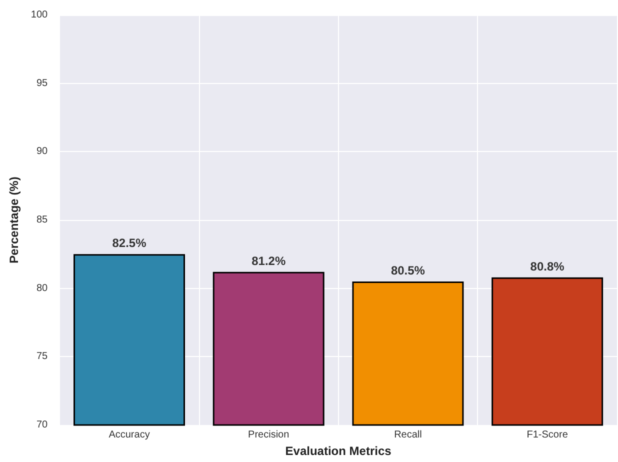 Image resolution: width=618 pixels, height=462 pixels. I want to click on x-tick-label: F1-Score, so click(547, 435).